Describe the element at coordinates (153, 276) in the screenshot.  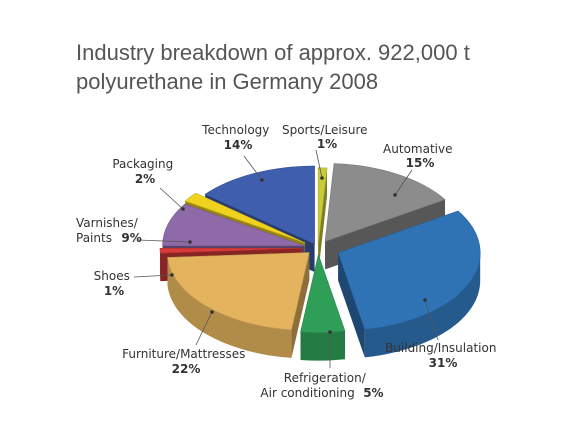
I see `leader-line-shoes` at that location.